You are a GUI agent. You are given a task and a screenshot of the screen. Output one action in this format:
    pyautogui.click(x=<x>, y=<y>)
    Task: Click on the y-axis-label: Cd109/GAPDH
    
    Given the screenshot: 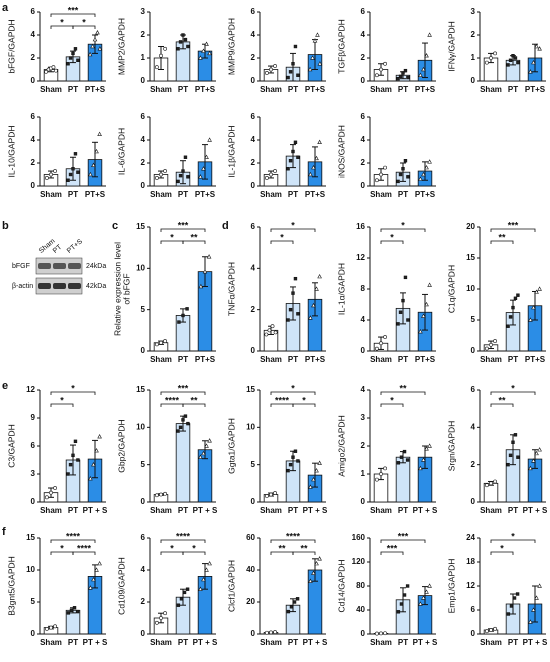 What is the action you would take?
    pyautogui.click(x=121, y=586)
    